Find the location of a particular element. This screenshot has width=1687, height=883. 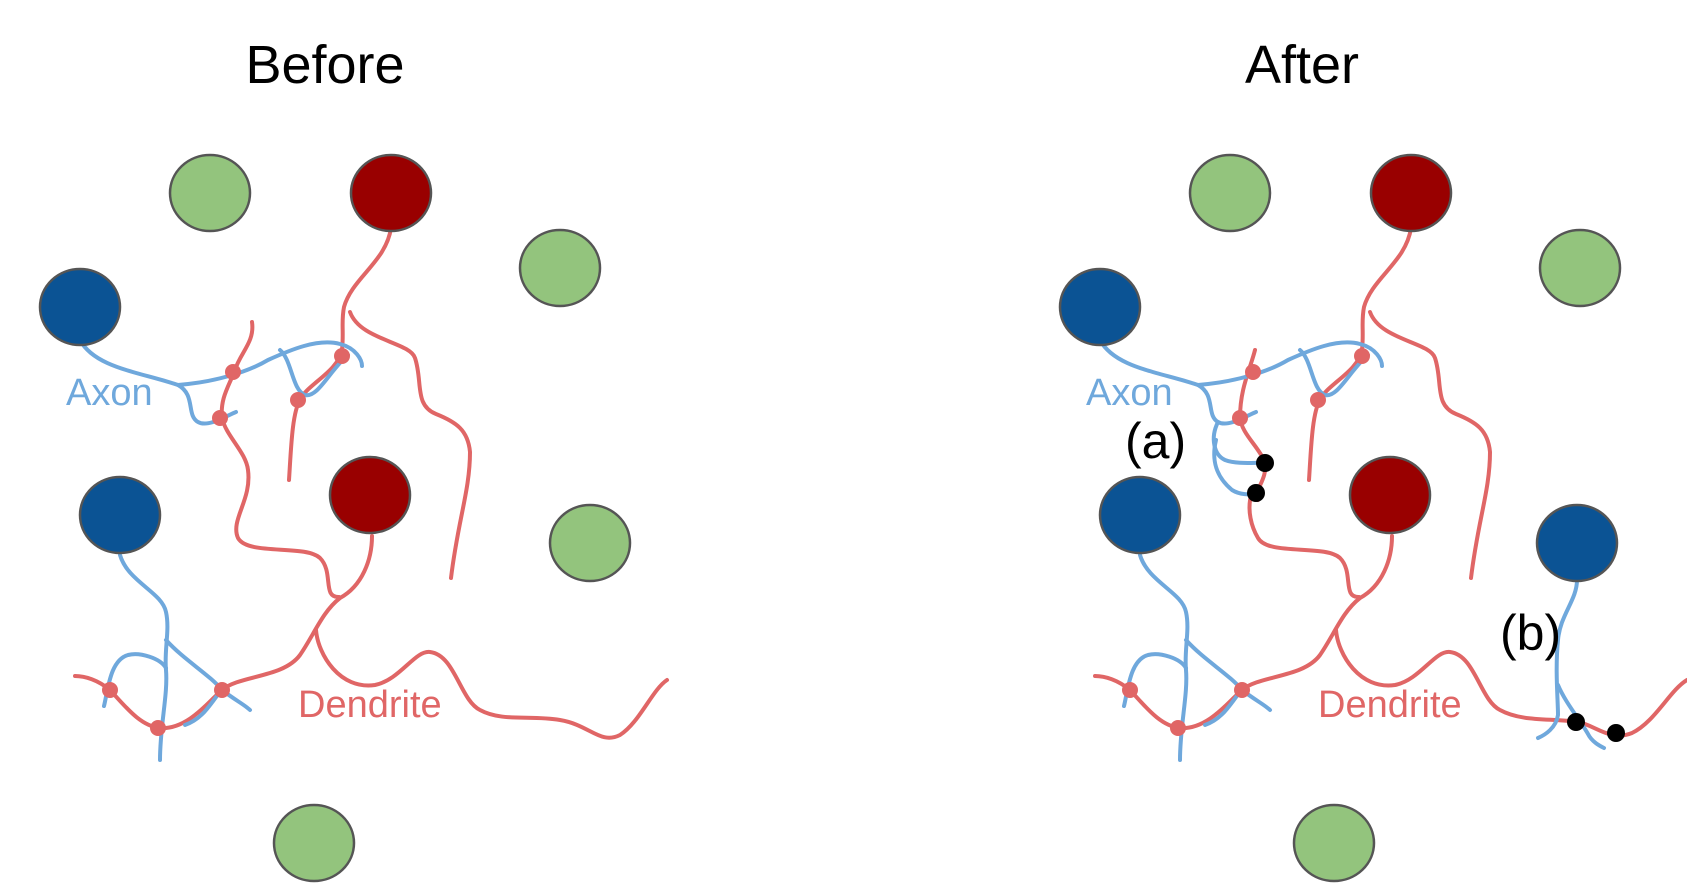

before-title: Before is located at coordinates (324, 65).